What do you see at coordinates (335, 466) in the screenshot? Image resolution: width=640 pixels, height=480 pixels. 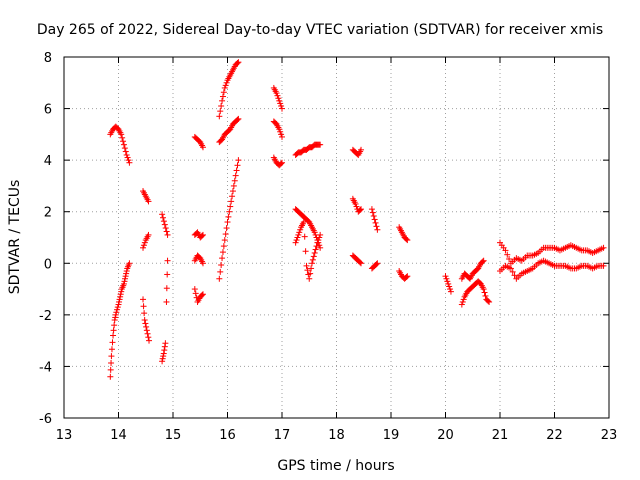 I see `x-axis-label: GPS time / hours` at bounding box center [335, 466].